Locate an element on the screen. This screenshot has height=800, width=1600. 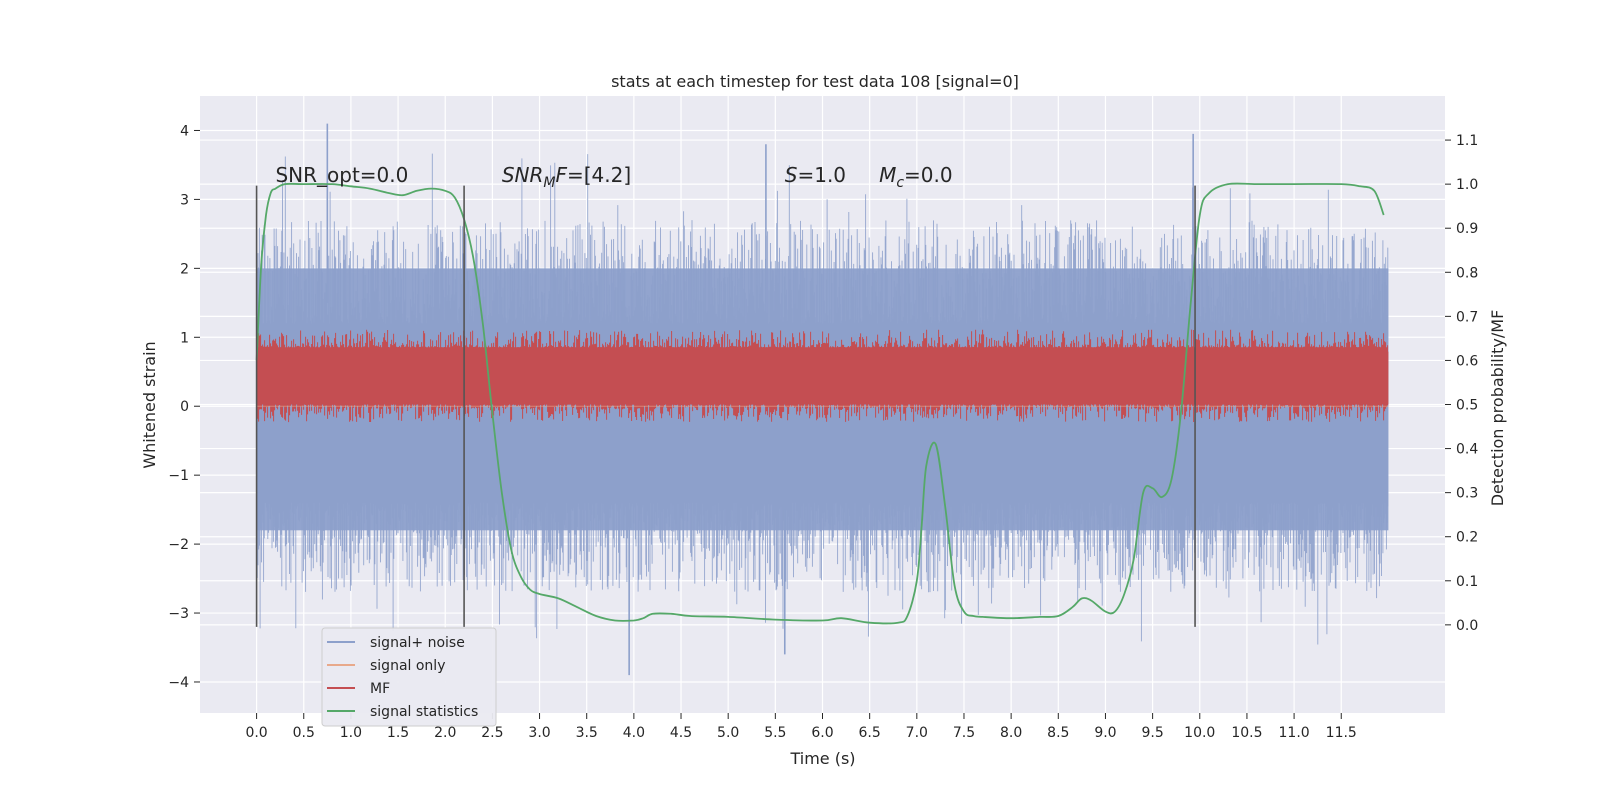
y-axis-ticks: −4 −3 −2 −1 0 1 2 3 4 is located at coordinates (184, 407).